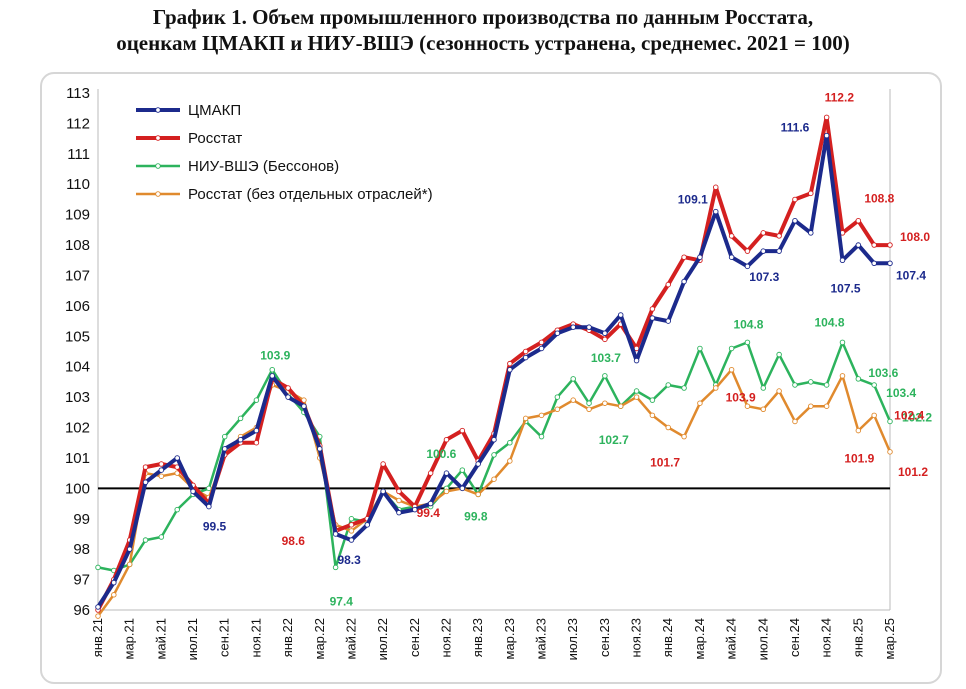  Describe the element at coordinates (215, 138) in the screenshot. I see `legend-label: Росстат` at that location.